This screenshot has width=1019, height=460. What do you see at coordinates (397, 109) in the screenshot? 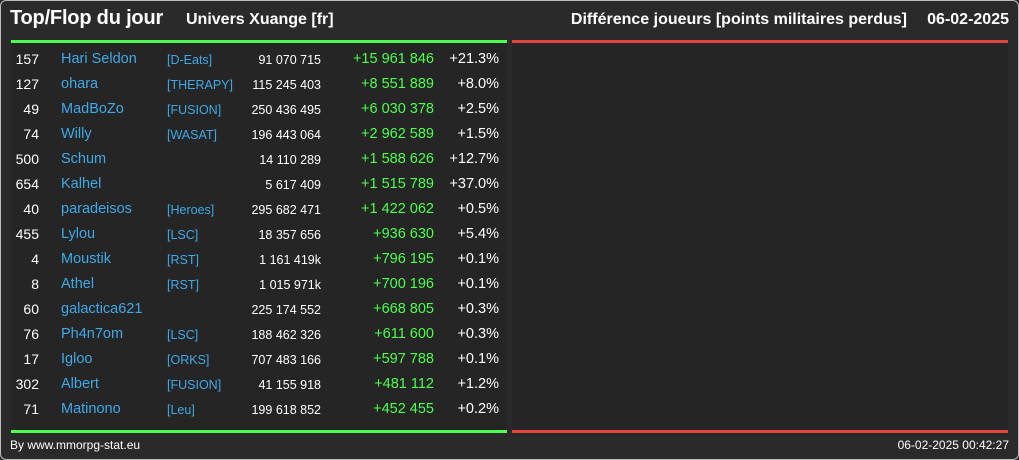
I see `points-difference: +6 030 378` at bounding box center [397, 109].